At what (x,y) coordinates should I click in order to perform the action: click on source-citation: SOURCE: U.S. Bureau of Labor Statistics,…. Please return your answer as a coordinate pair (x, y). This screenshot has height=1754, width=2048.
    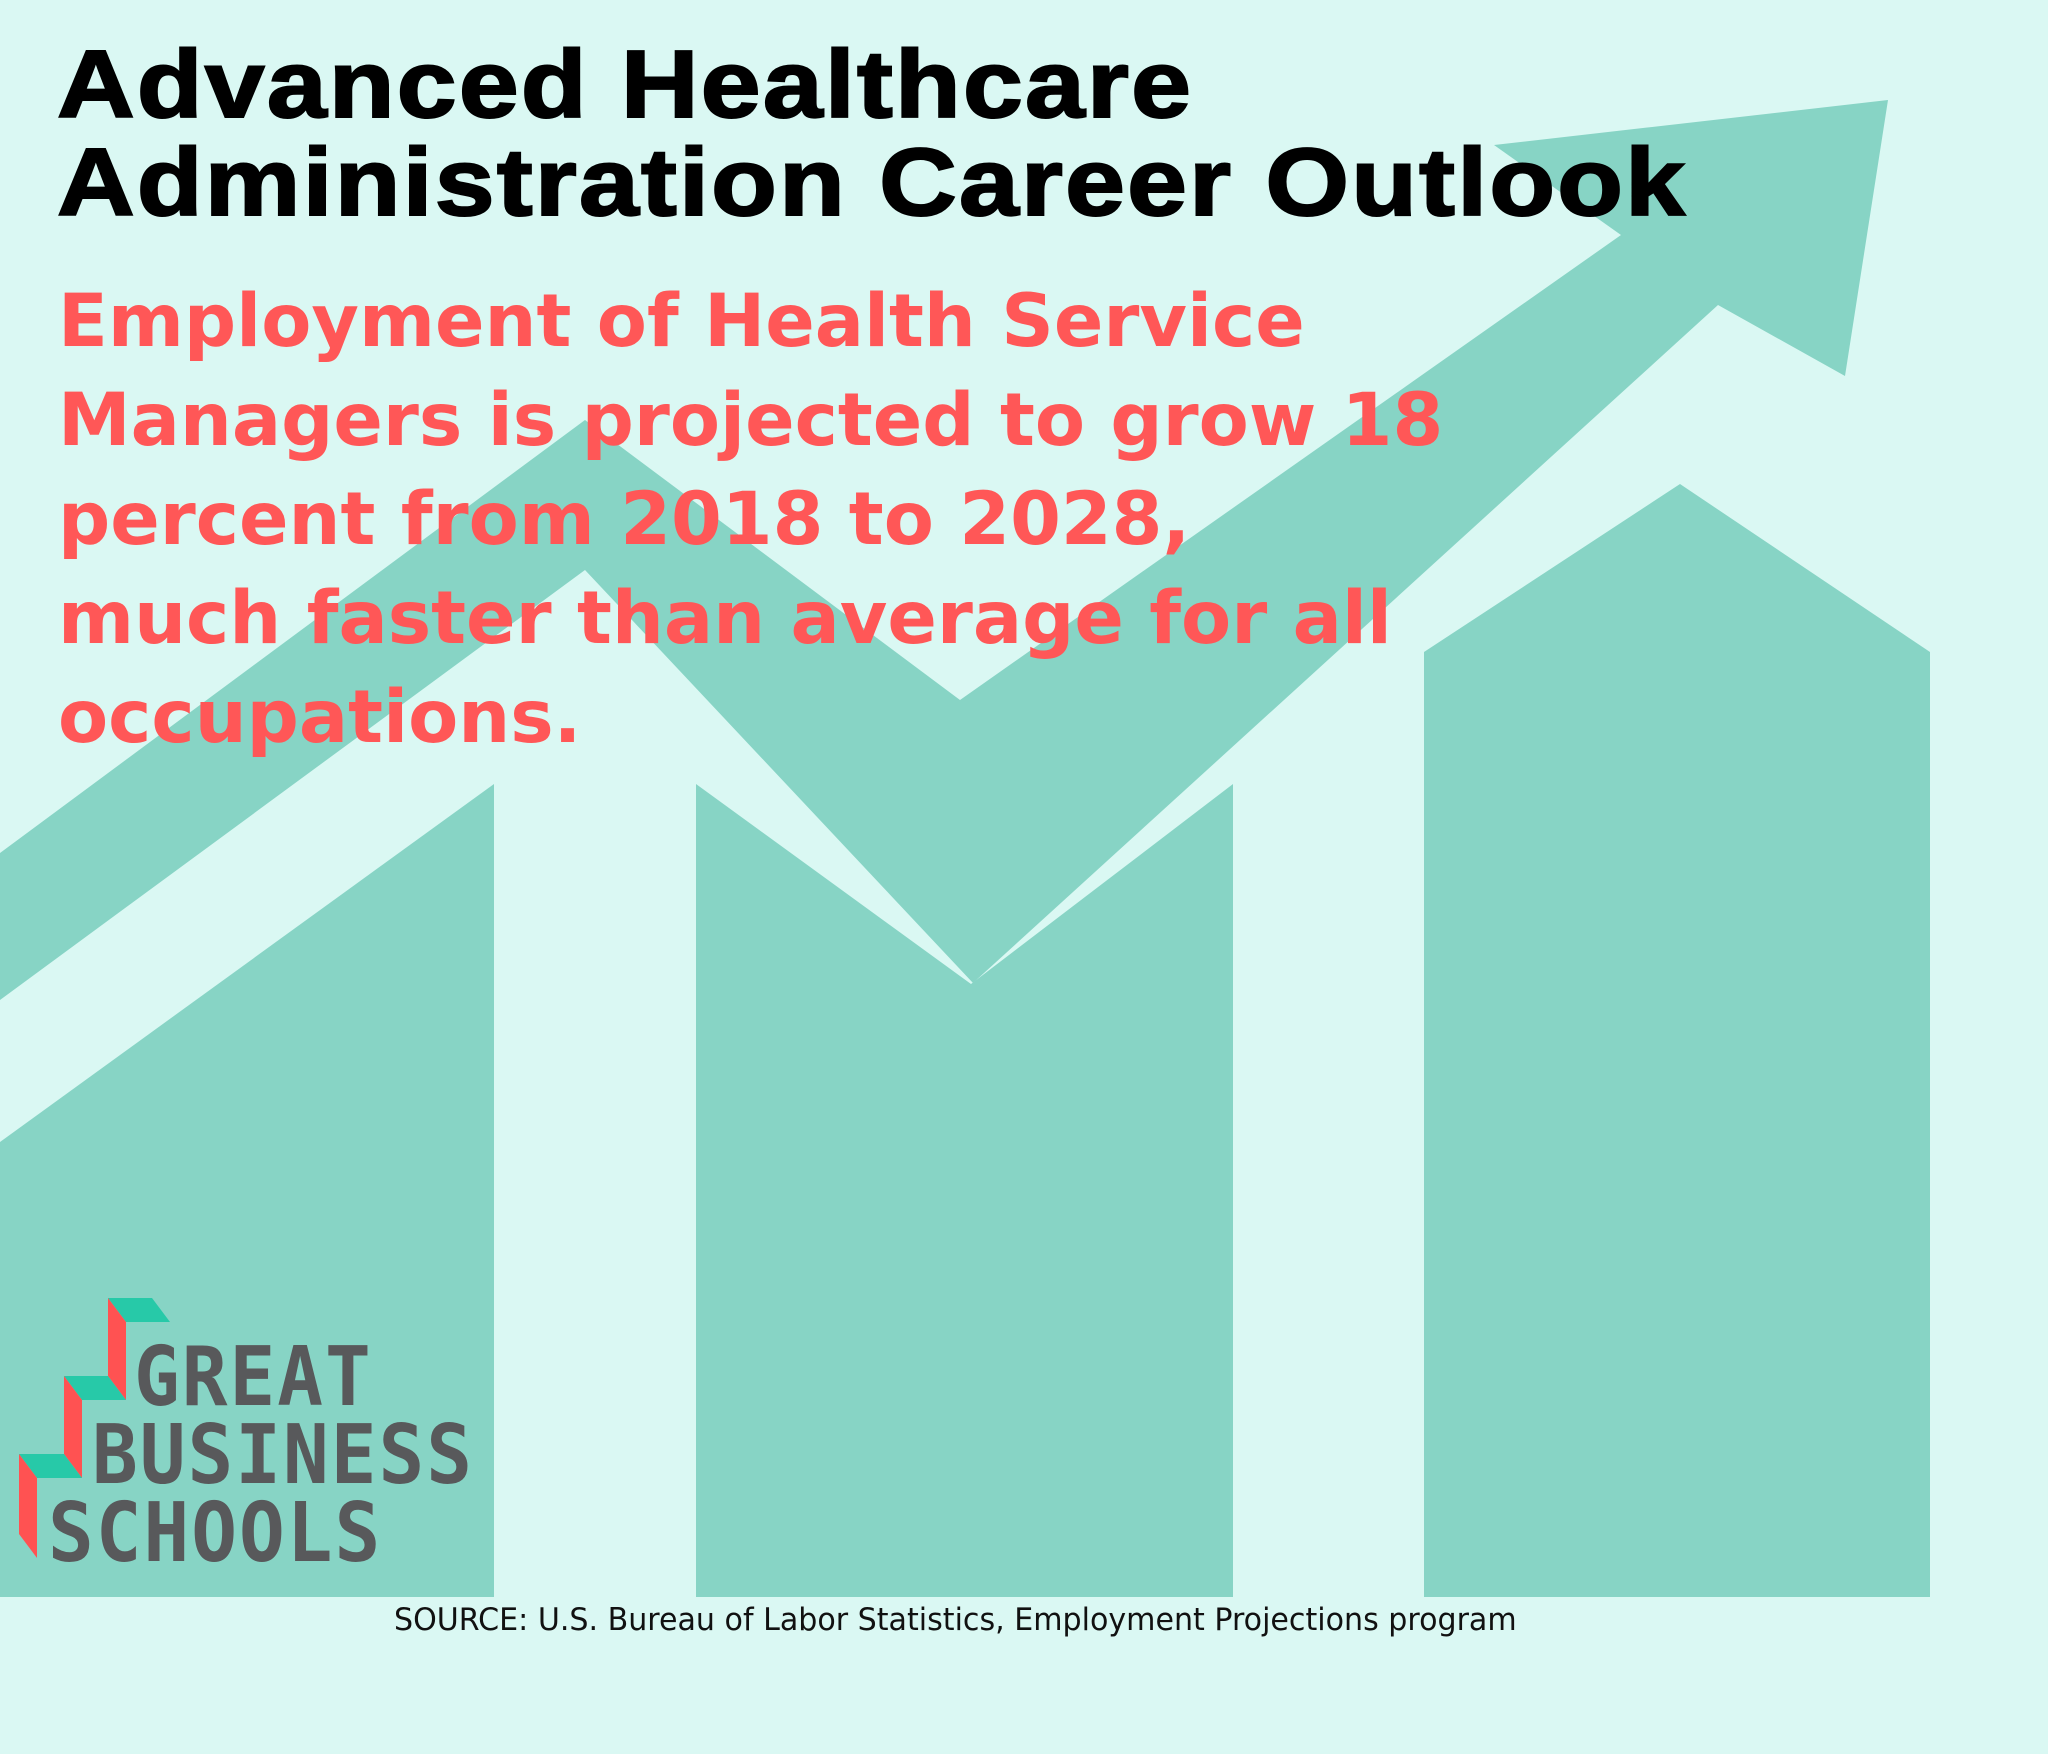
    Looking at the image, I should click on (955, 1620).